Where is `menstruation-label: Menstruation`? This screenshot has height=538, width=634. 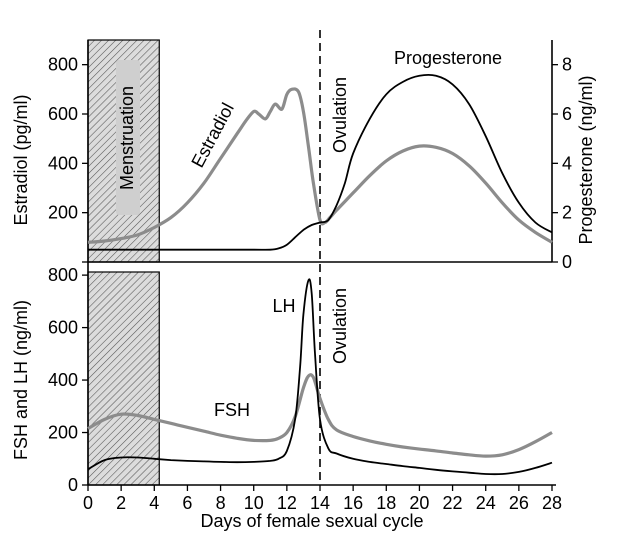 menstruation-label: Menstruation is located at coordinates (127, 138).